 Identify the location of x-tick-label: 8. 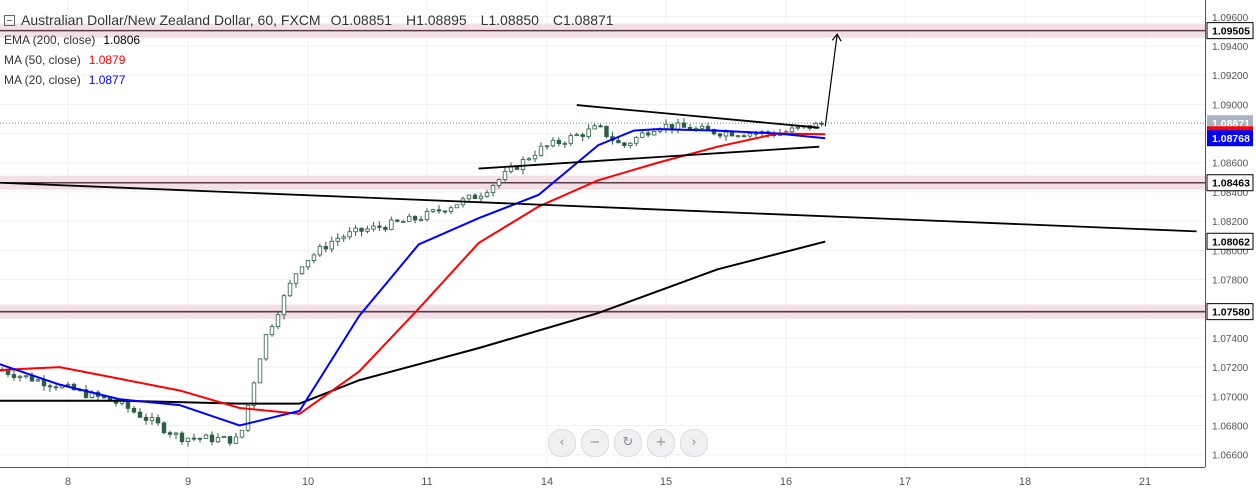
(68, 482).